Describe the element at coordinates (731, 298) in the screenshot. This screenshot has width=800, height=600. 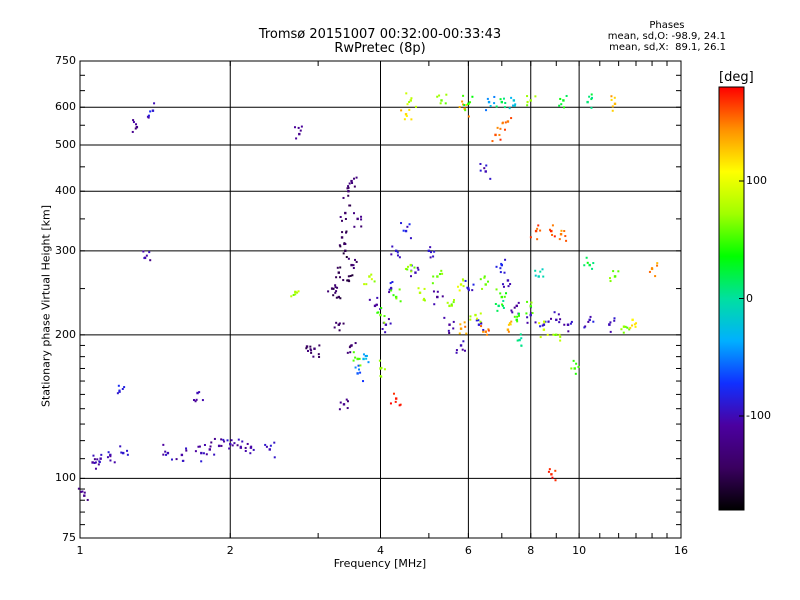
I see `colorbar` at that location.